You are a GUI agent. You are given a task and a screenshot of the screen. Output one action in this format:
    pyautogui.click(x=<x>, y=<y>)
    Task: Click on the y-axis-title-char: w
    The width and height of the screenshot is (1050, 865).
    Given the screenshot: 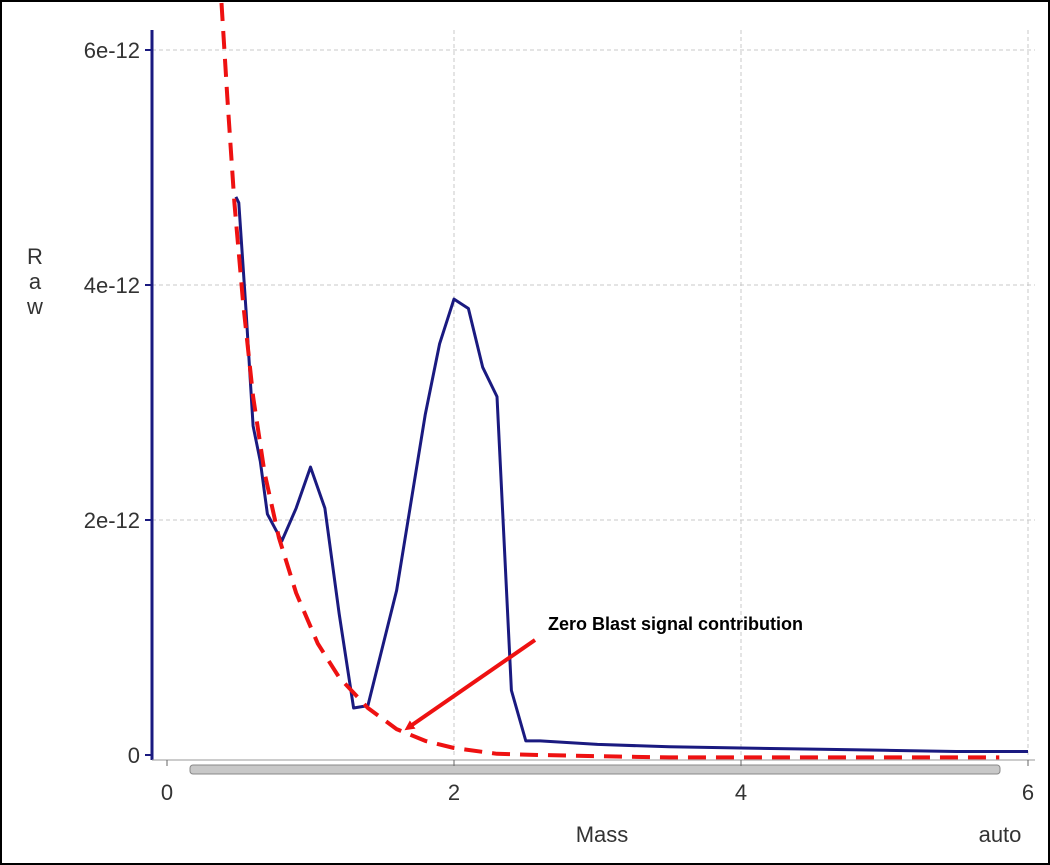 What is the action you would take?
    pyautogui.click(x=34, y=306)
    